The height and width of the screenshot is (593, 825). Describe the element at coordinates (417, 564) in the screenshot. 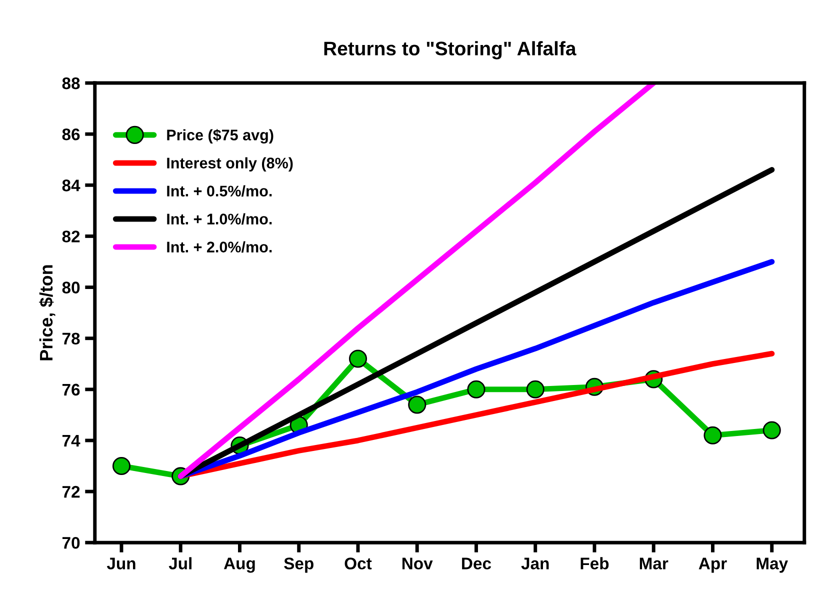

I see `x-tick-label: Nov` at that location.